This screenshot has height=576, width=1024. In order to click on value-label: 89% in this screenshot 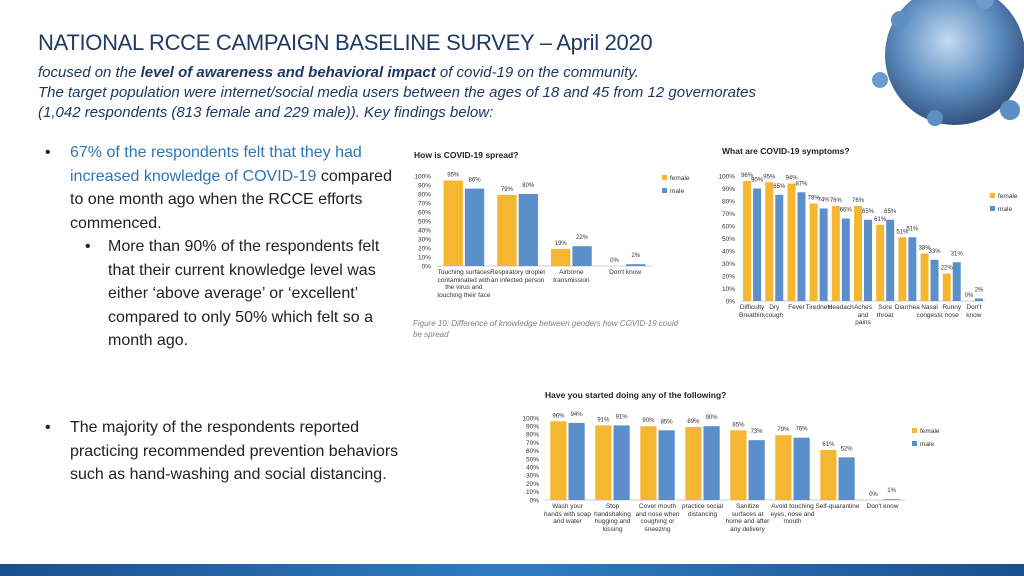, I will do `click(693, 422)`.